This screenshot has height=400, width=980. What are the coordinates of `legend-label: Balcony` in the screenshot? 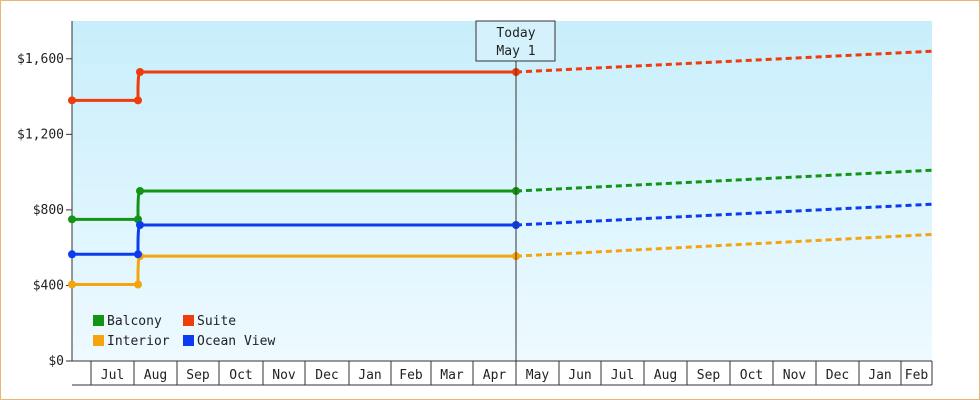 It's located at (134, 321).